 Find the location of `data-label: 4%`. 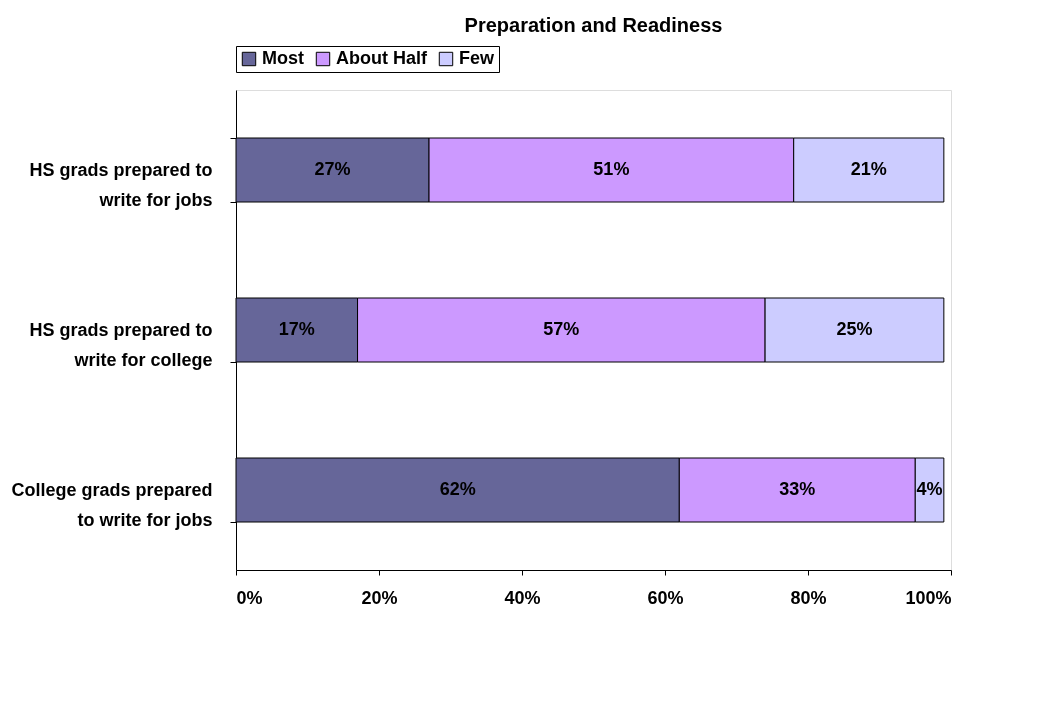

data-label: 4% is located at coordinates (929, 489).